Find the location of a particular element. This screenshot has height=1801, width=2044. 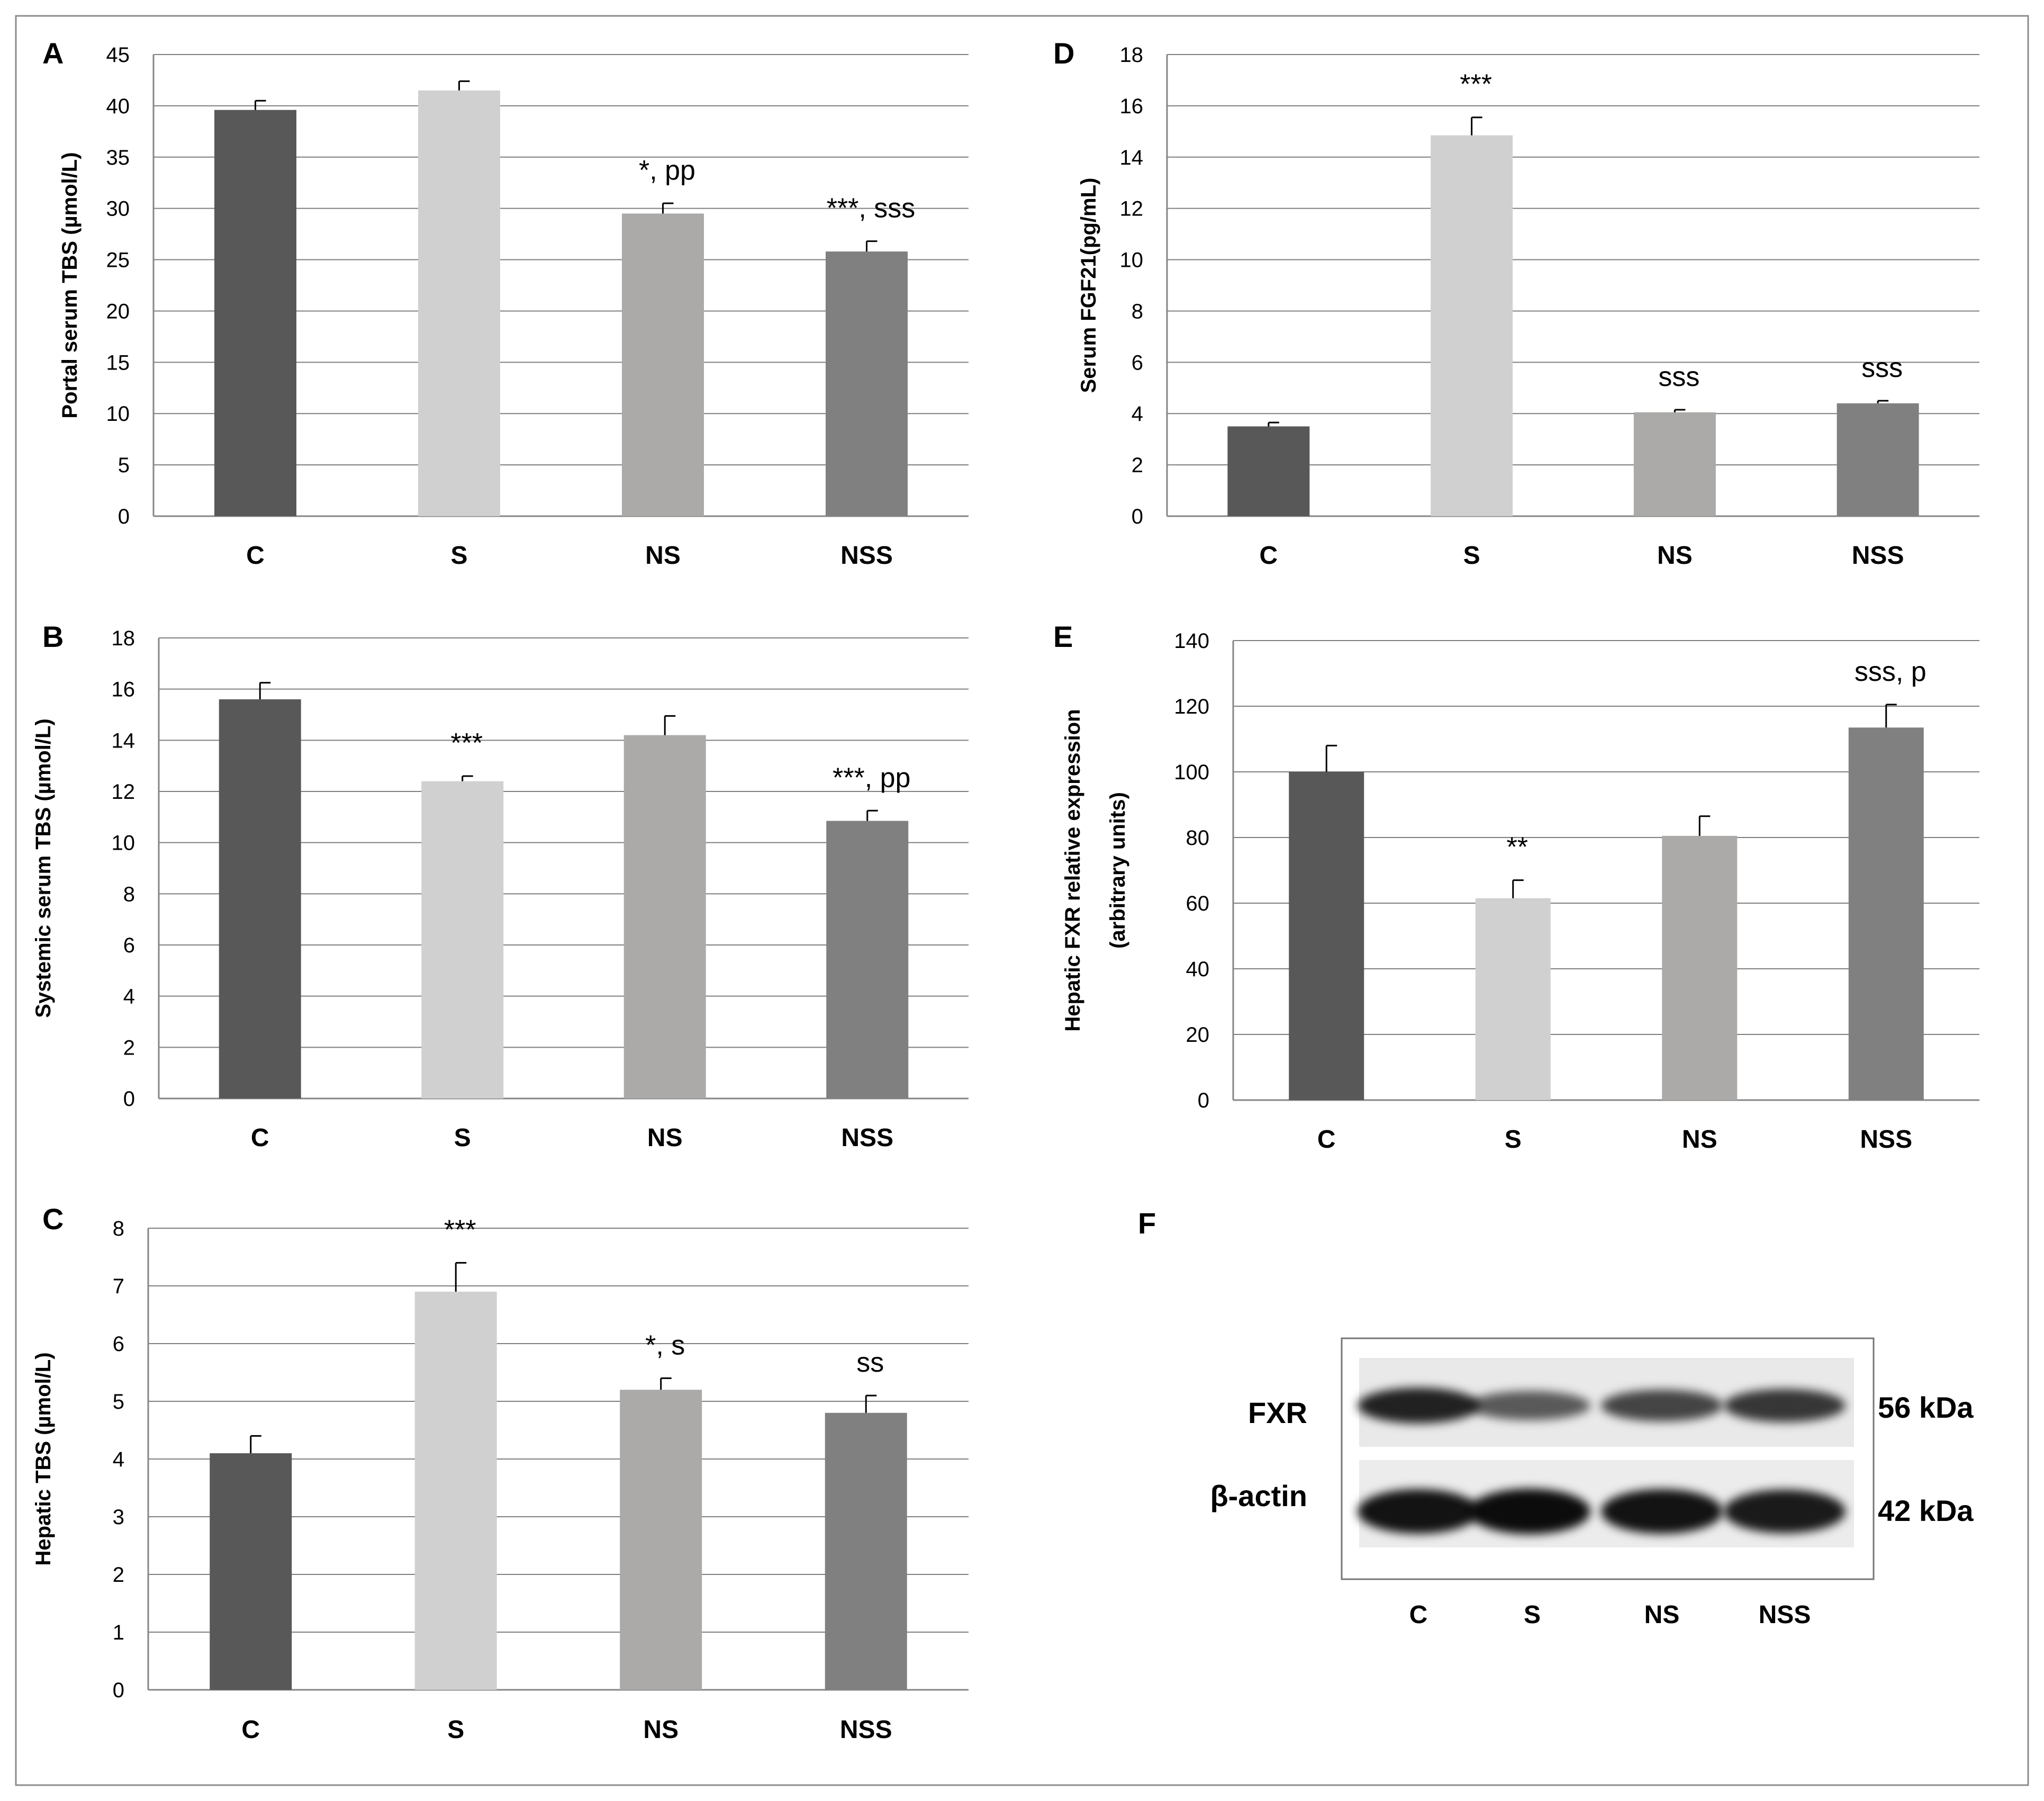

panel-e-category-label: NS is located at coordinates (1699, 1139).